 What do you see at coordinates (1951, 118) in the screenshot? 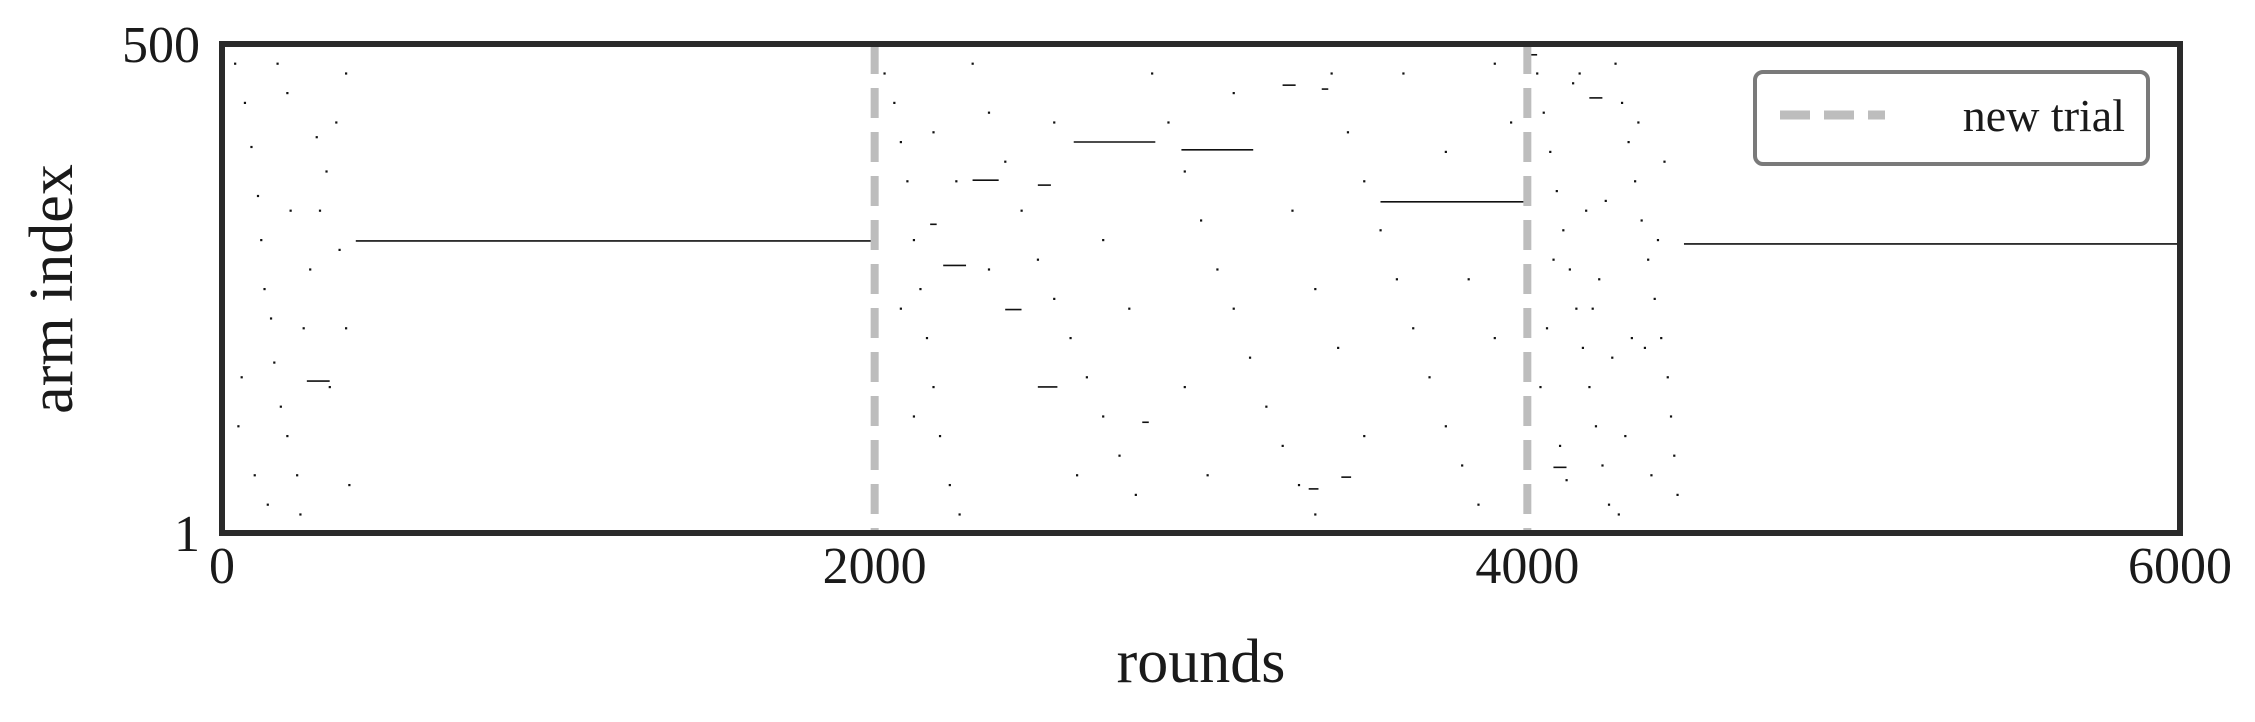
I see `legend: new trial` at bounding box center [1951, 118].